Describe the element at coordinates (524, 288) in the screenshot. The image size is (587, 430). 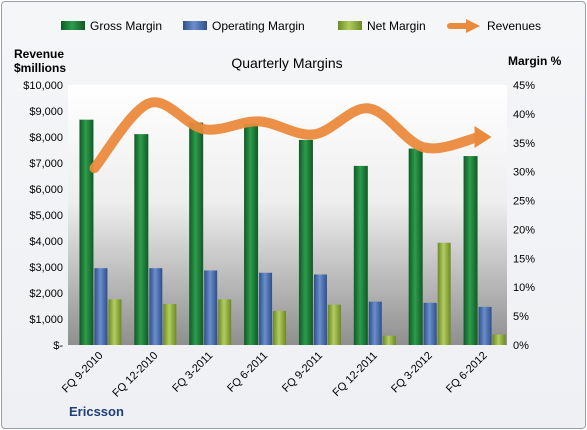
I see `right-tick-label: 10%` at that location.